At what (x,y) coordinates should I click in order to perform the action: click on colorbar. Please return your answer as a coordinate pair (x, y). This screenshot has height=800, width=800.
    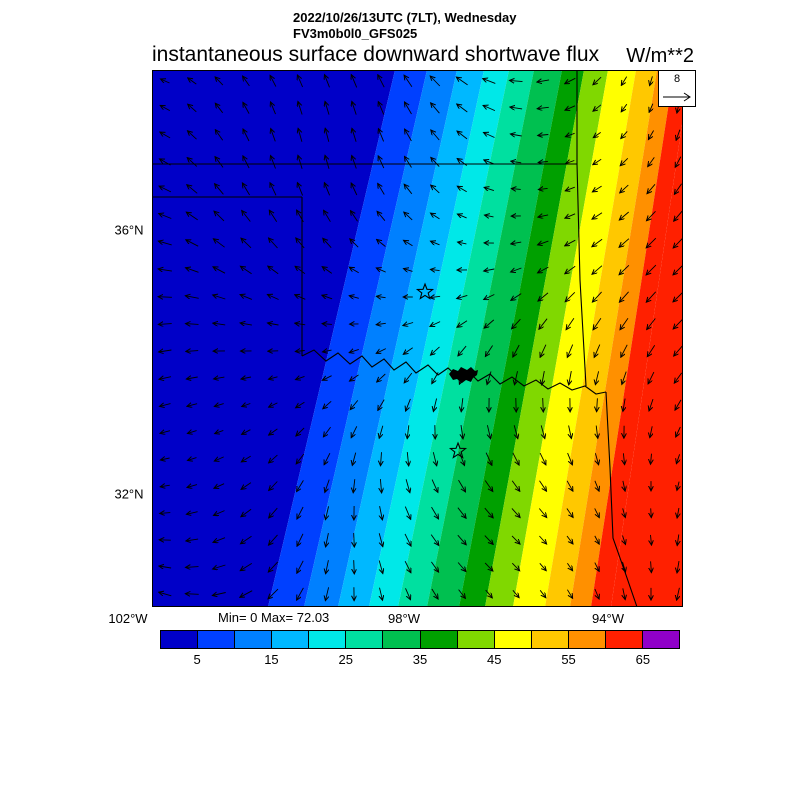
    Looking at the image, I should click on (420, 639).